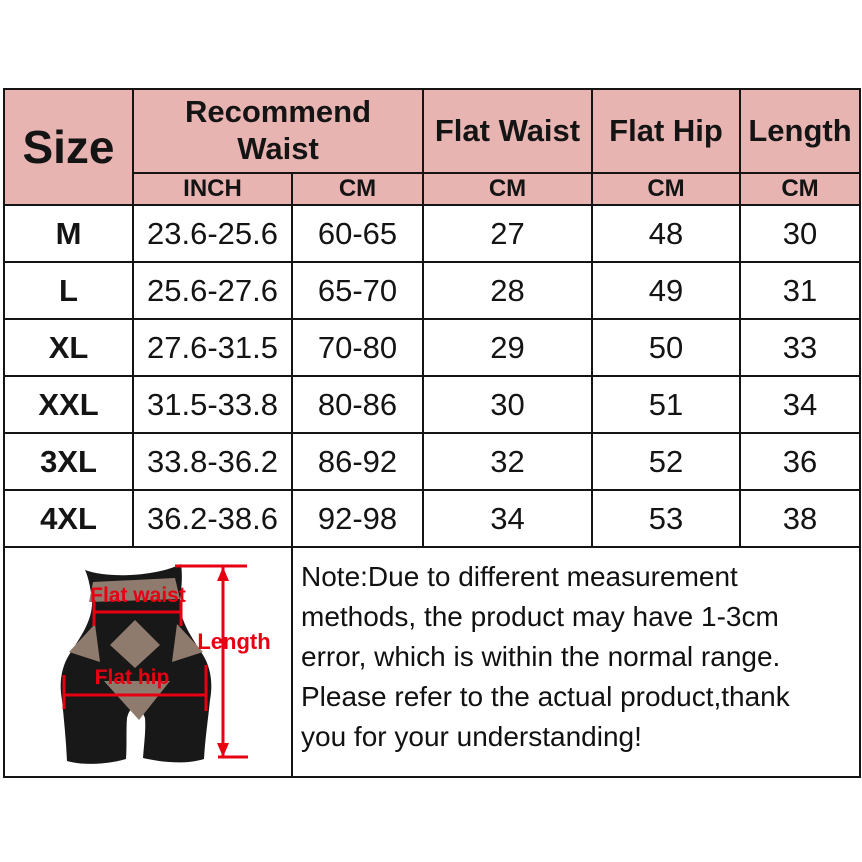 This screenshot has height=862, width=862. I want to click on waist-cm-xxl: 80-86, so click(358, 405).